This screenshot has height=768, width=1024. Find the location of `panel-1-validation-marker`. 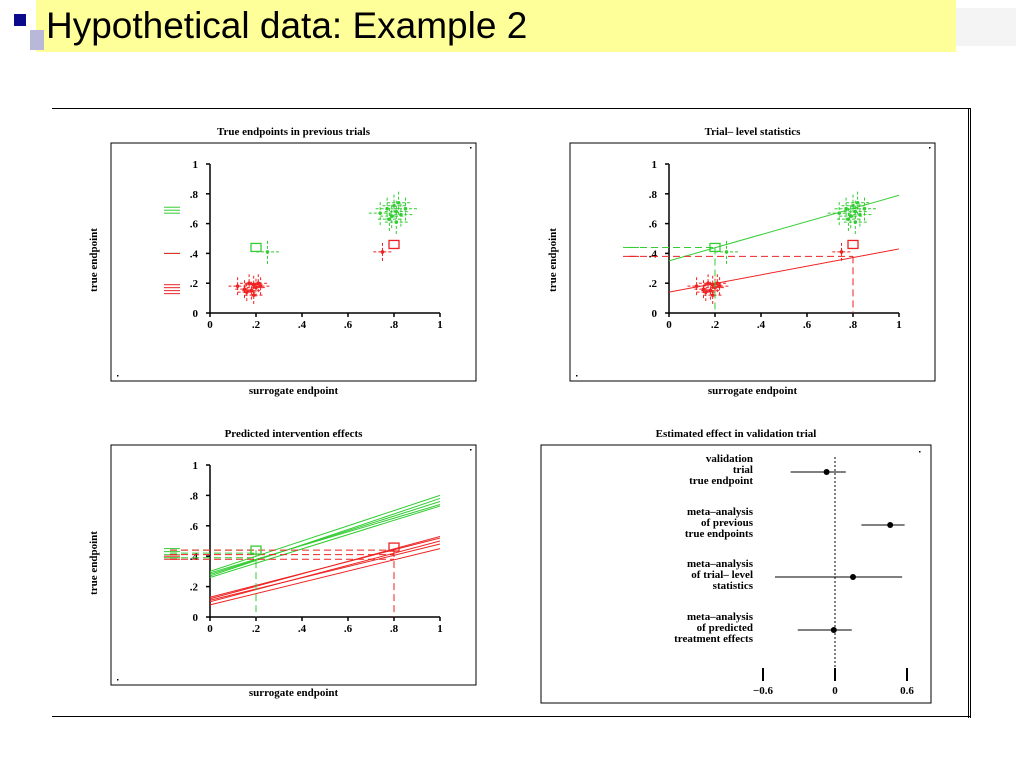

panel-1-validation-marker is located at coordinates (394, 244).